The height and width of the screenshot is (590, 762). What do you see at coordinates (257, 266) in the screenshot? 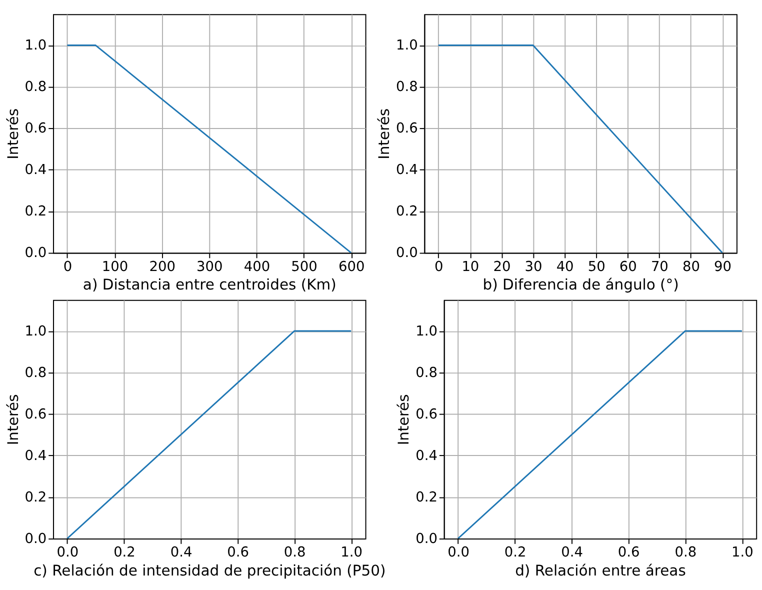
I see `x-tick-label: 400` at bounding box center [257, 266].